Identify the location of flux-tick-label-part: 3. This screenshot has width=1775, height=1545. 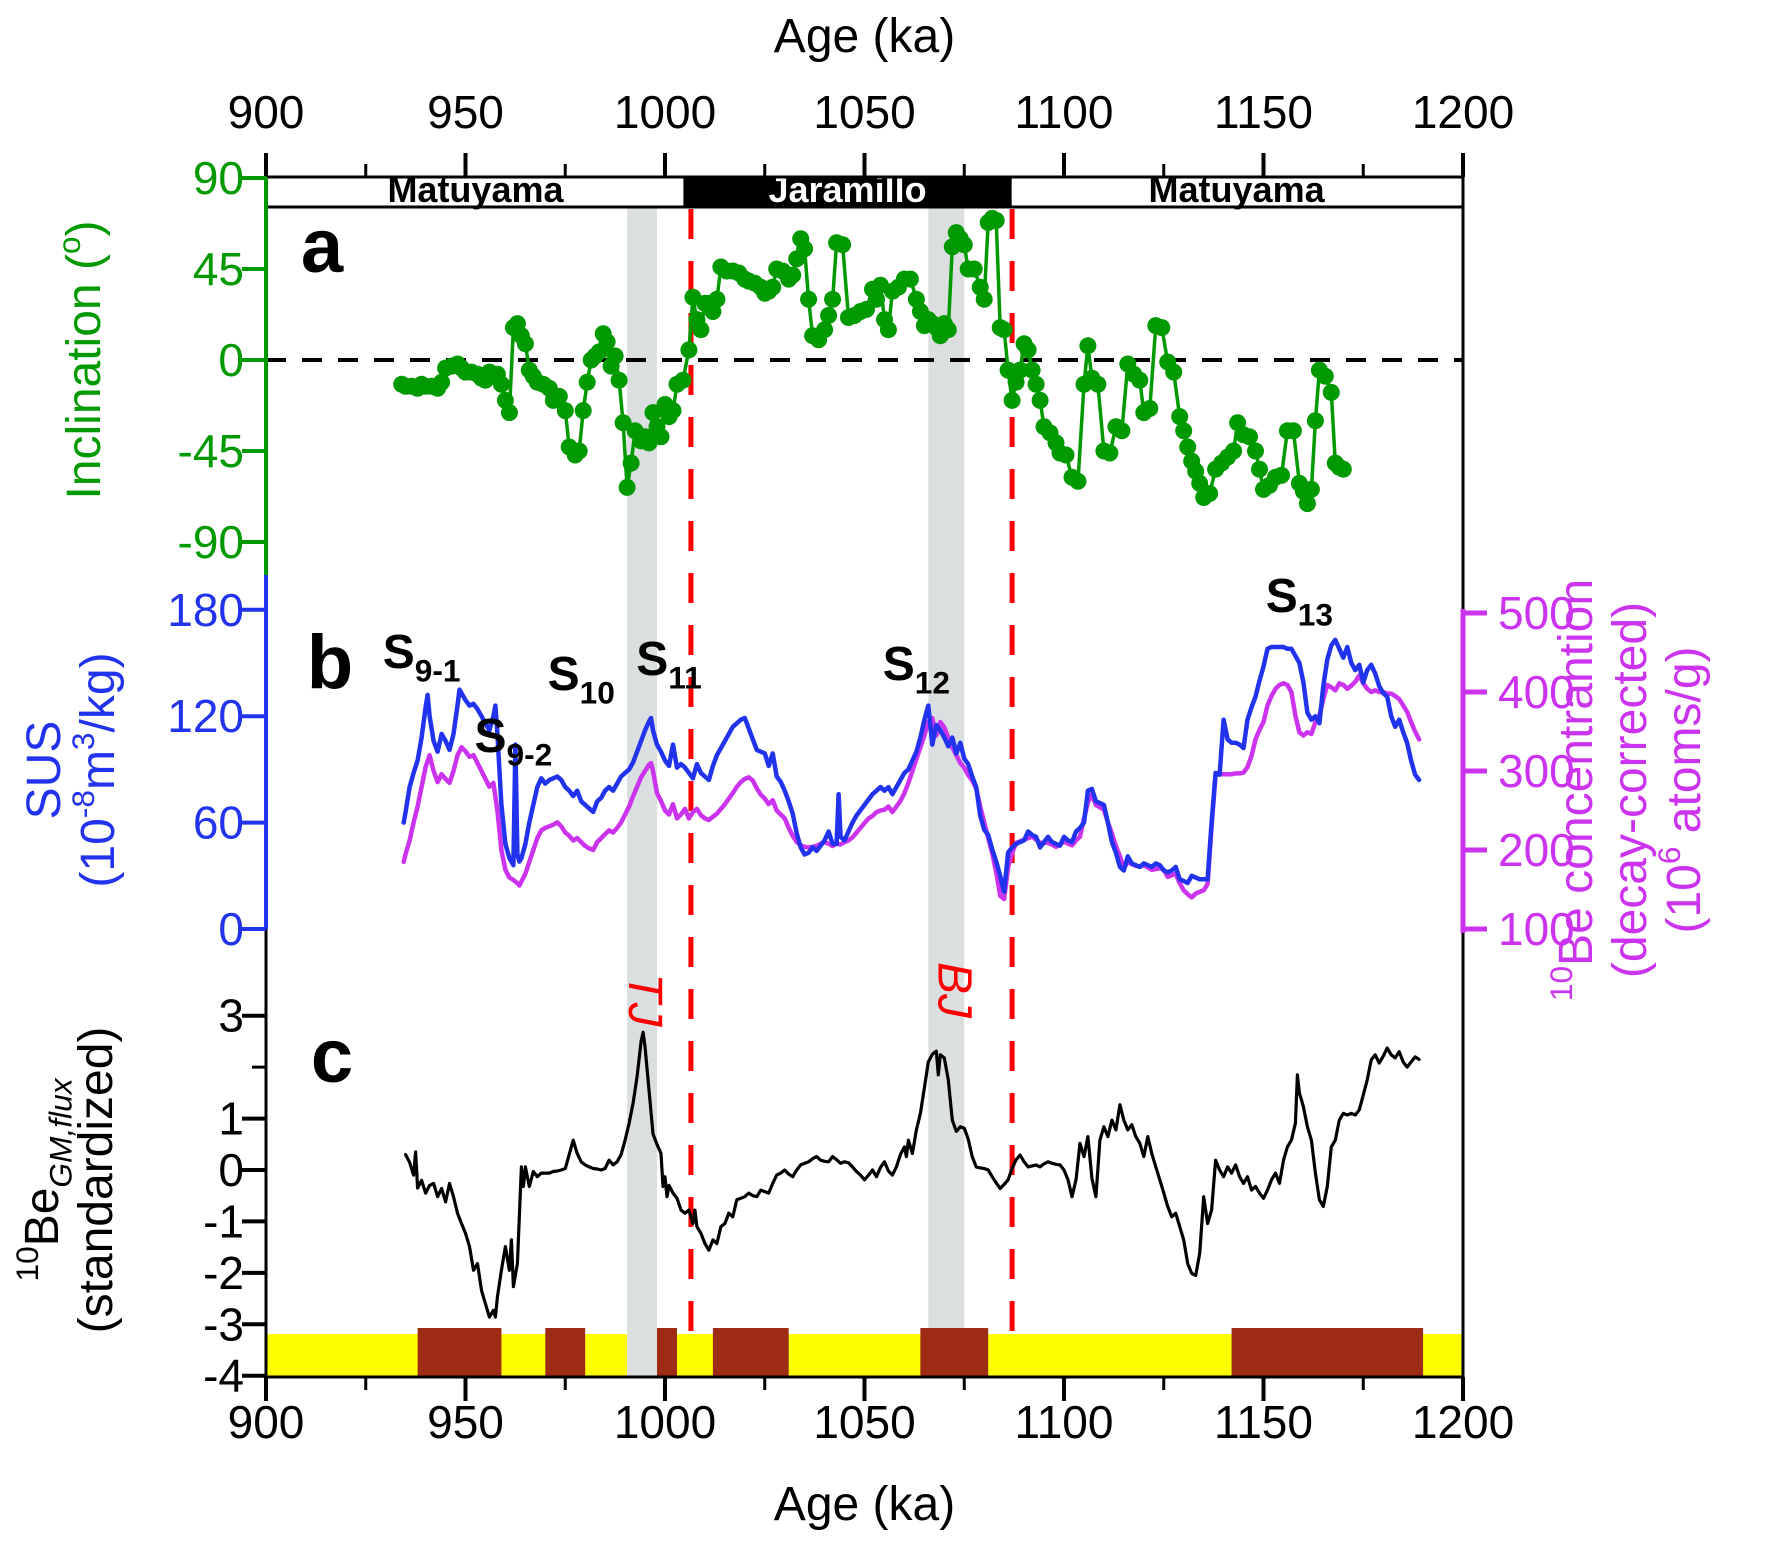
(231, 1016).